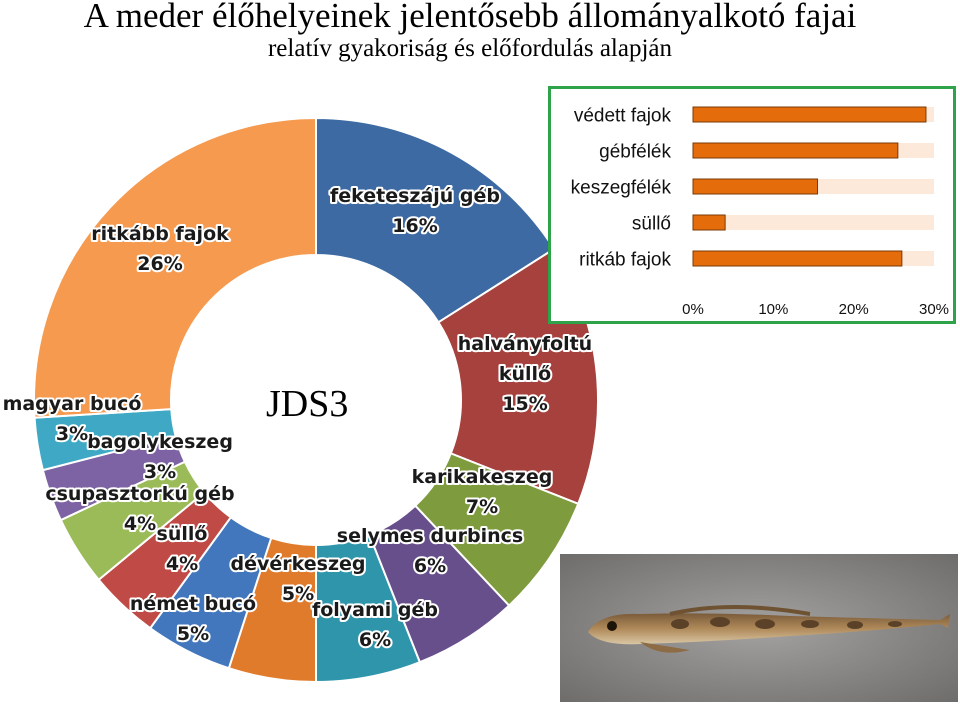 The width and height of the screenshot is (960, 707). I want to click on slice-label-magyar-buco: magyar bucó 3%, so click(72, 419).